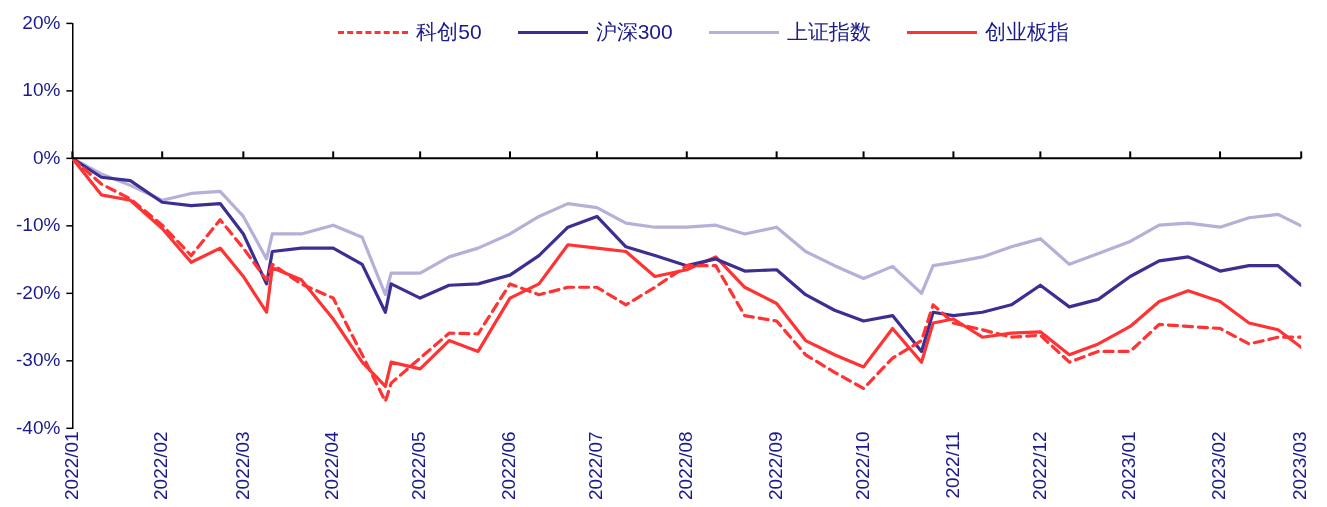 The height and width of the screenshot is (507, 1327). I want to click on y-tick-label: 10%, so click(41, 90).